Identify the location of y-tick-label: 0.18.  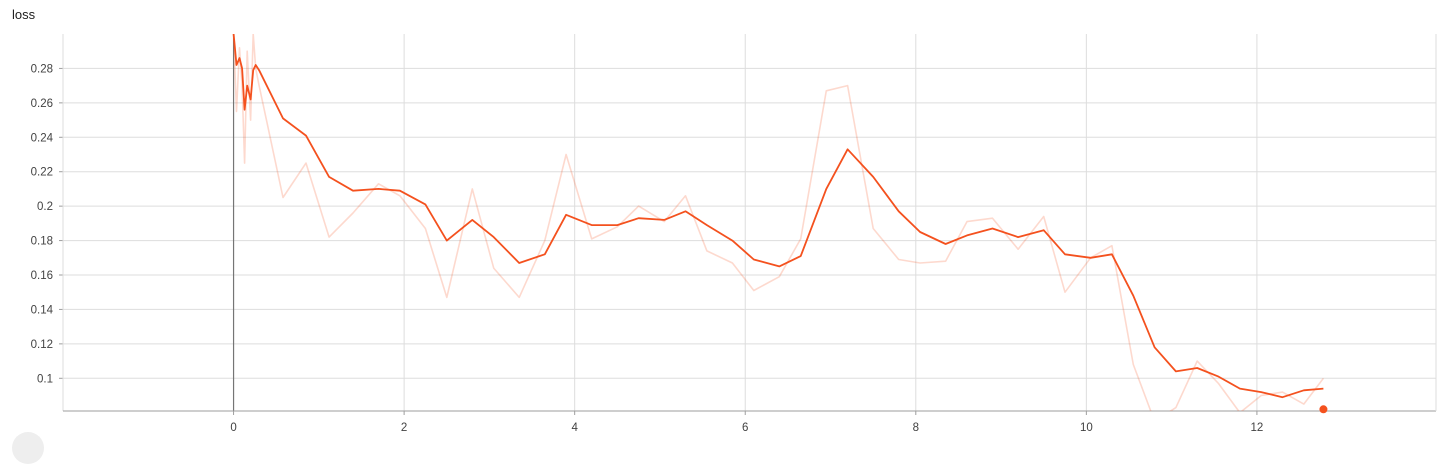
(42, 242).